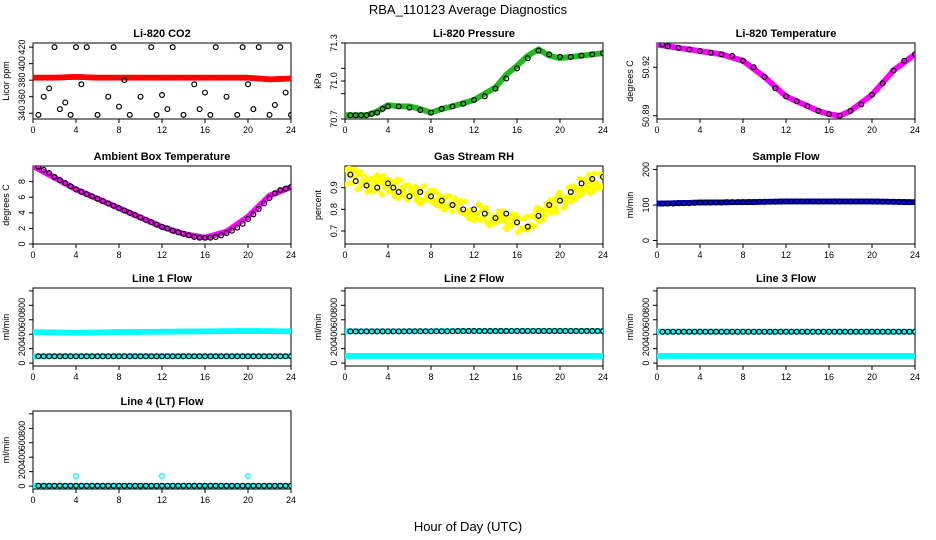 The height and width of the screenshot is (540, 936). What do you see at coordinates (334, 319) in the screenshot?
I see `y-tick-label: 600` at bounding box center [334, 319].